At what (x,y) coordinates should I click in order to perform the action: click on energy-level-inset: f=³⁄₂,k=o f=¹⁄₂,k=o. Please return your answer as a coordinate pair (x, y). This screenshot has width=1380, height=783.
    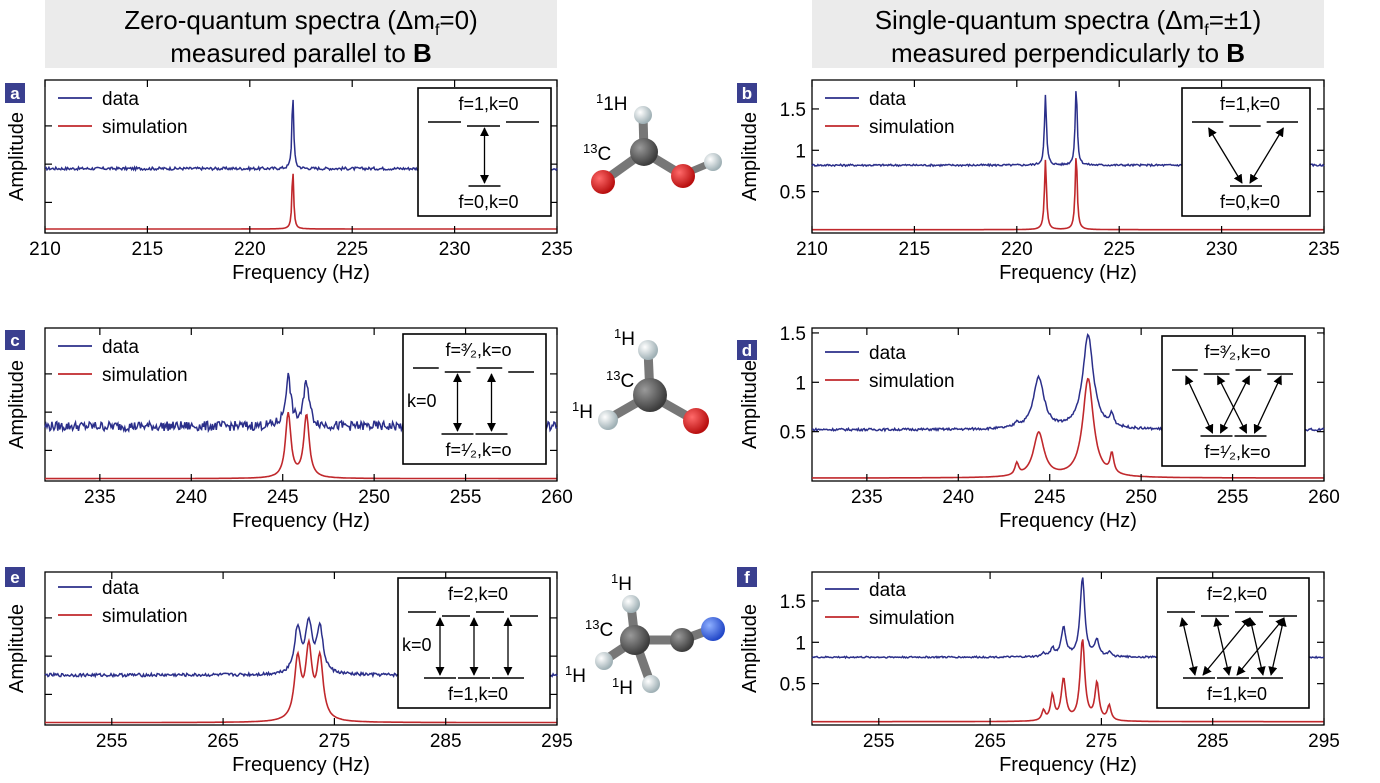
    Looking at the image, I should click on (1233, 401).